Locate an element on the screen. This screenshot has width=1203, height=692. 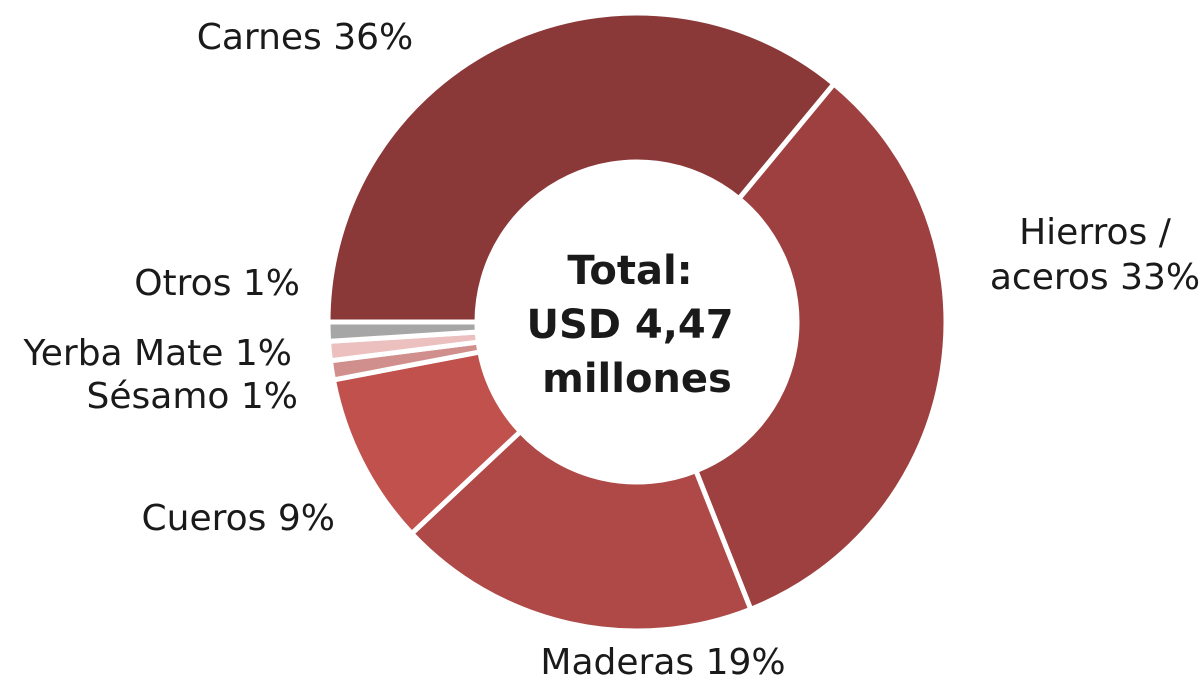
center-line-3: millones is located at coordinates (637, 379).